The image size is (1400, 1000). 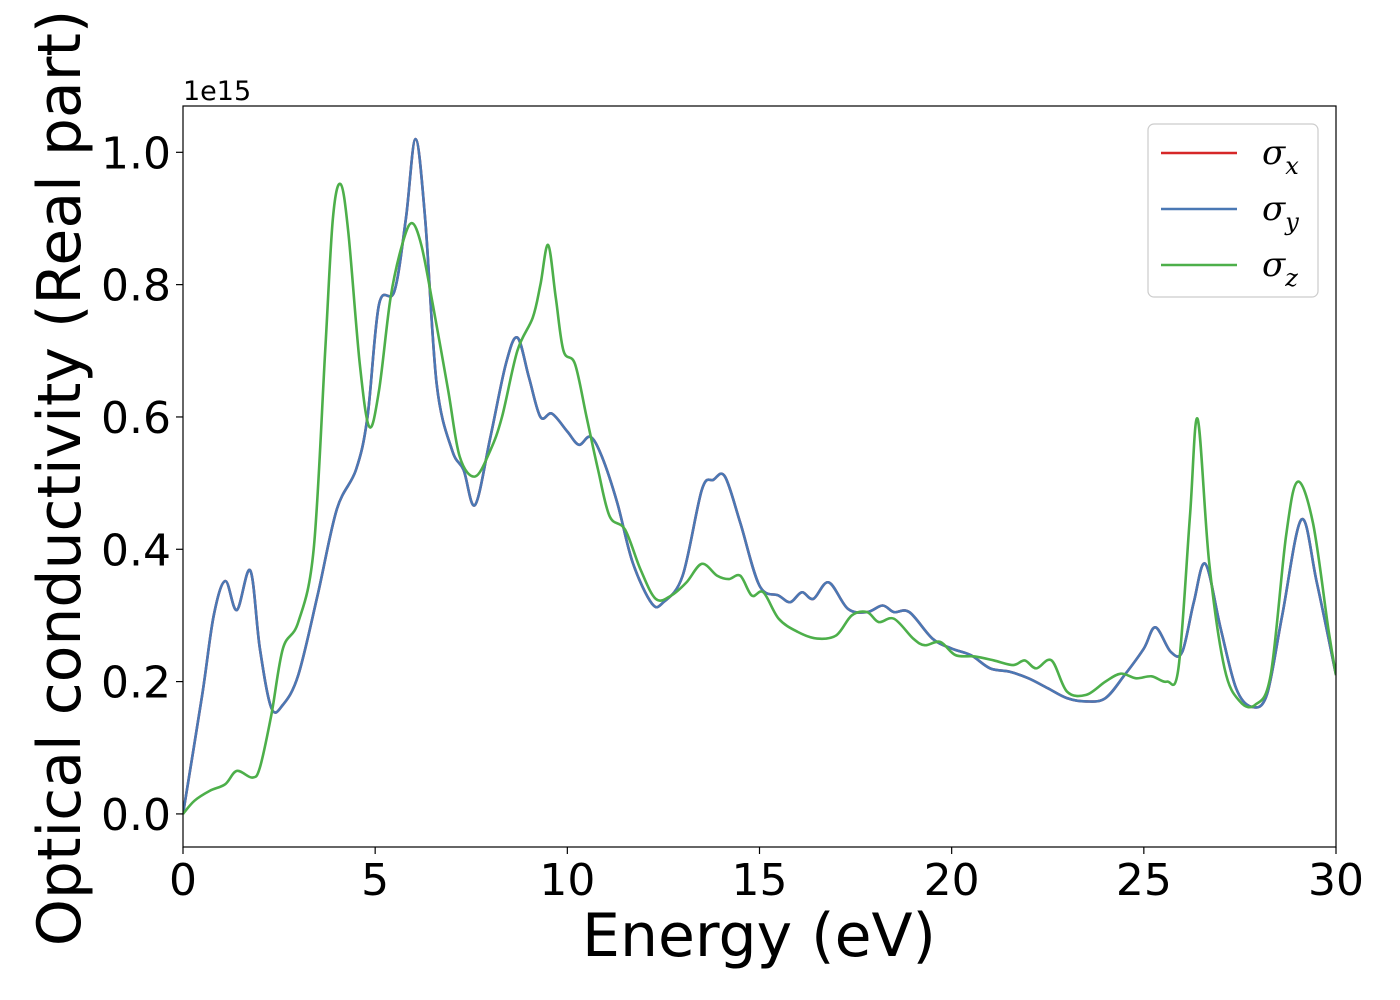 I want to click on x-tick-label: 25, so click(x=1144, y=880).